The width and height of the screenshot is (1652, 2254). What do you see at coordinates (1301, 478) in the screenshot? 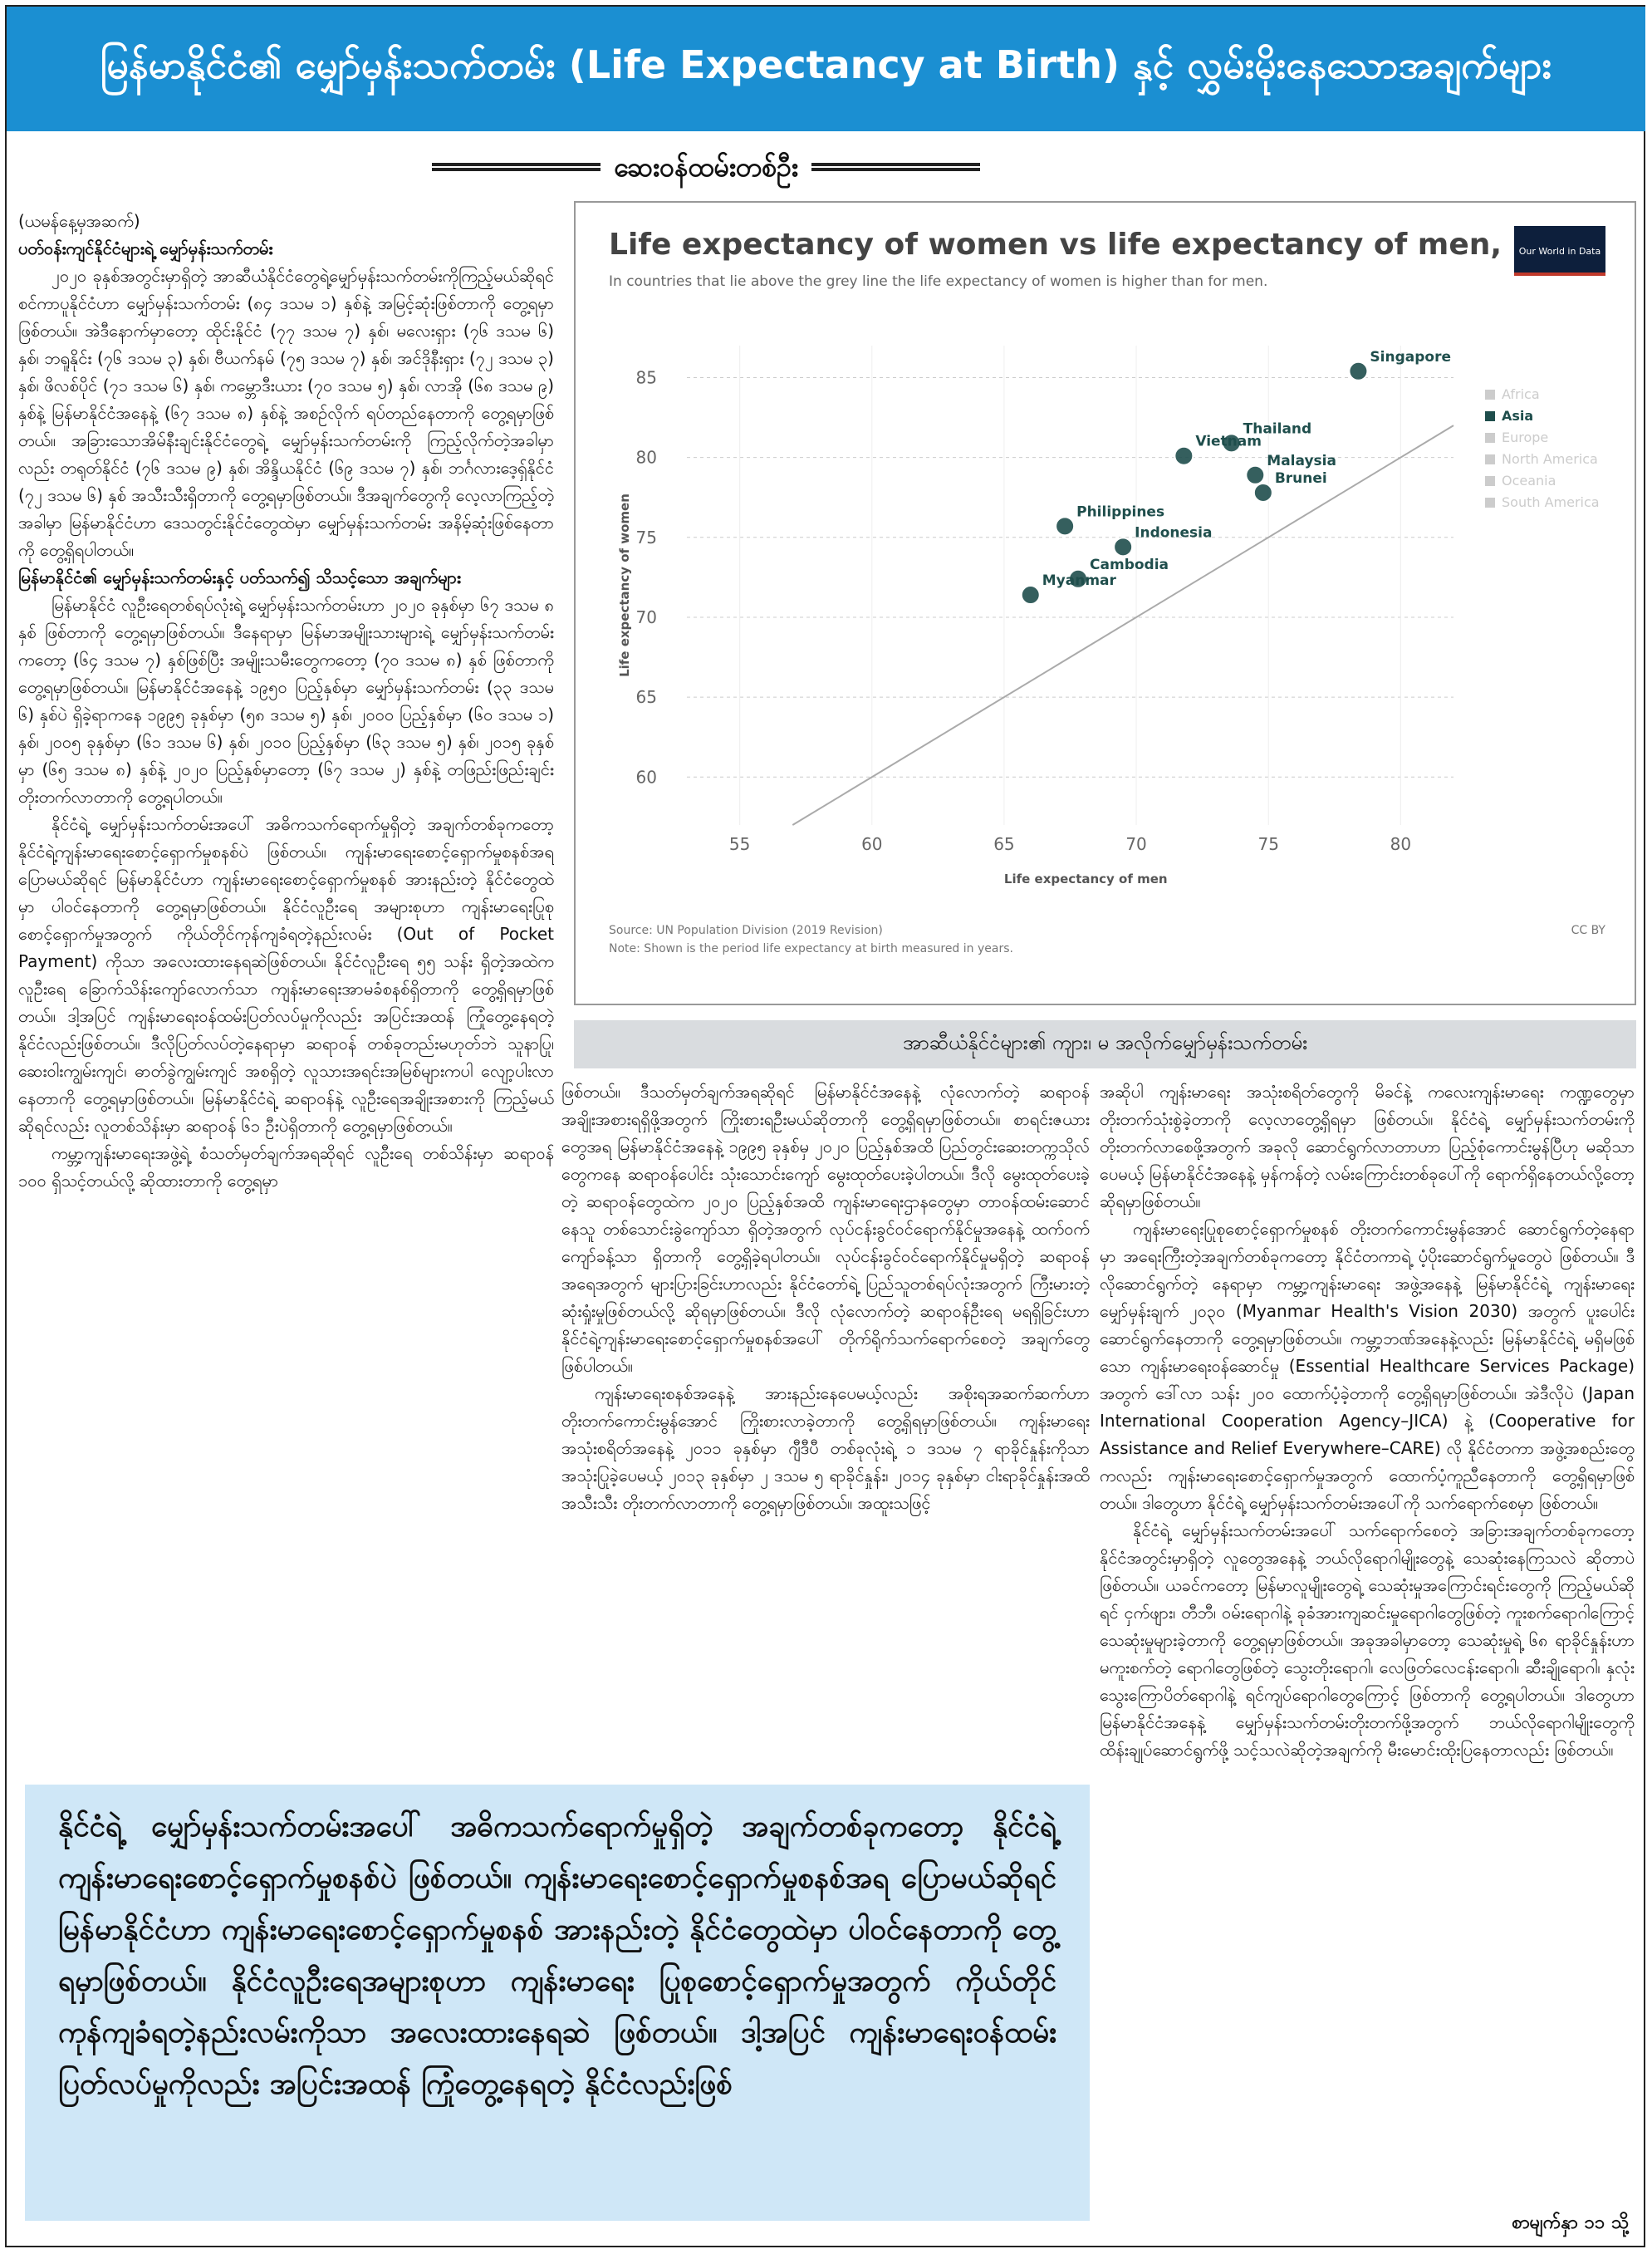
I see `point-label: Brunei` at bounding box center [1301, 478].